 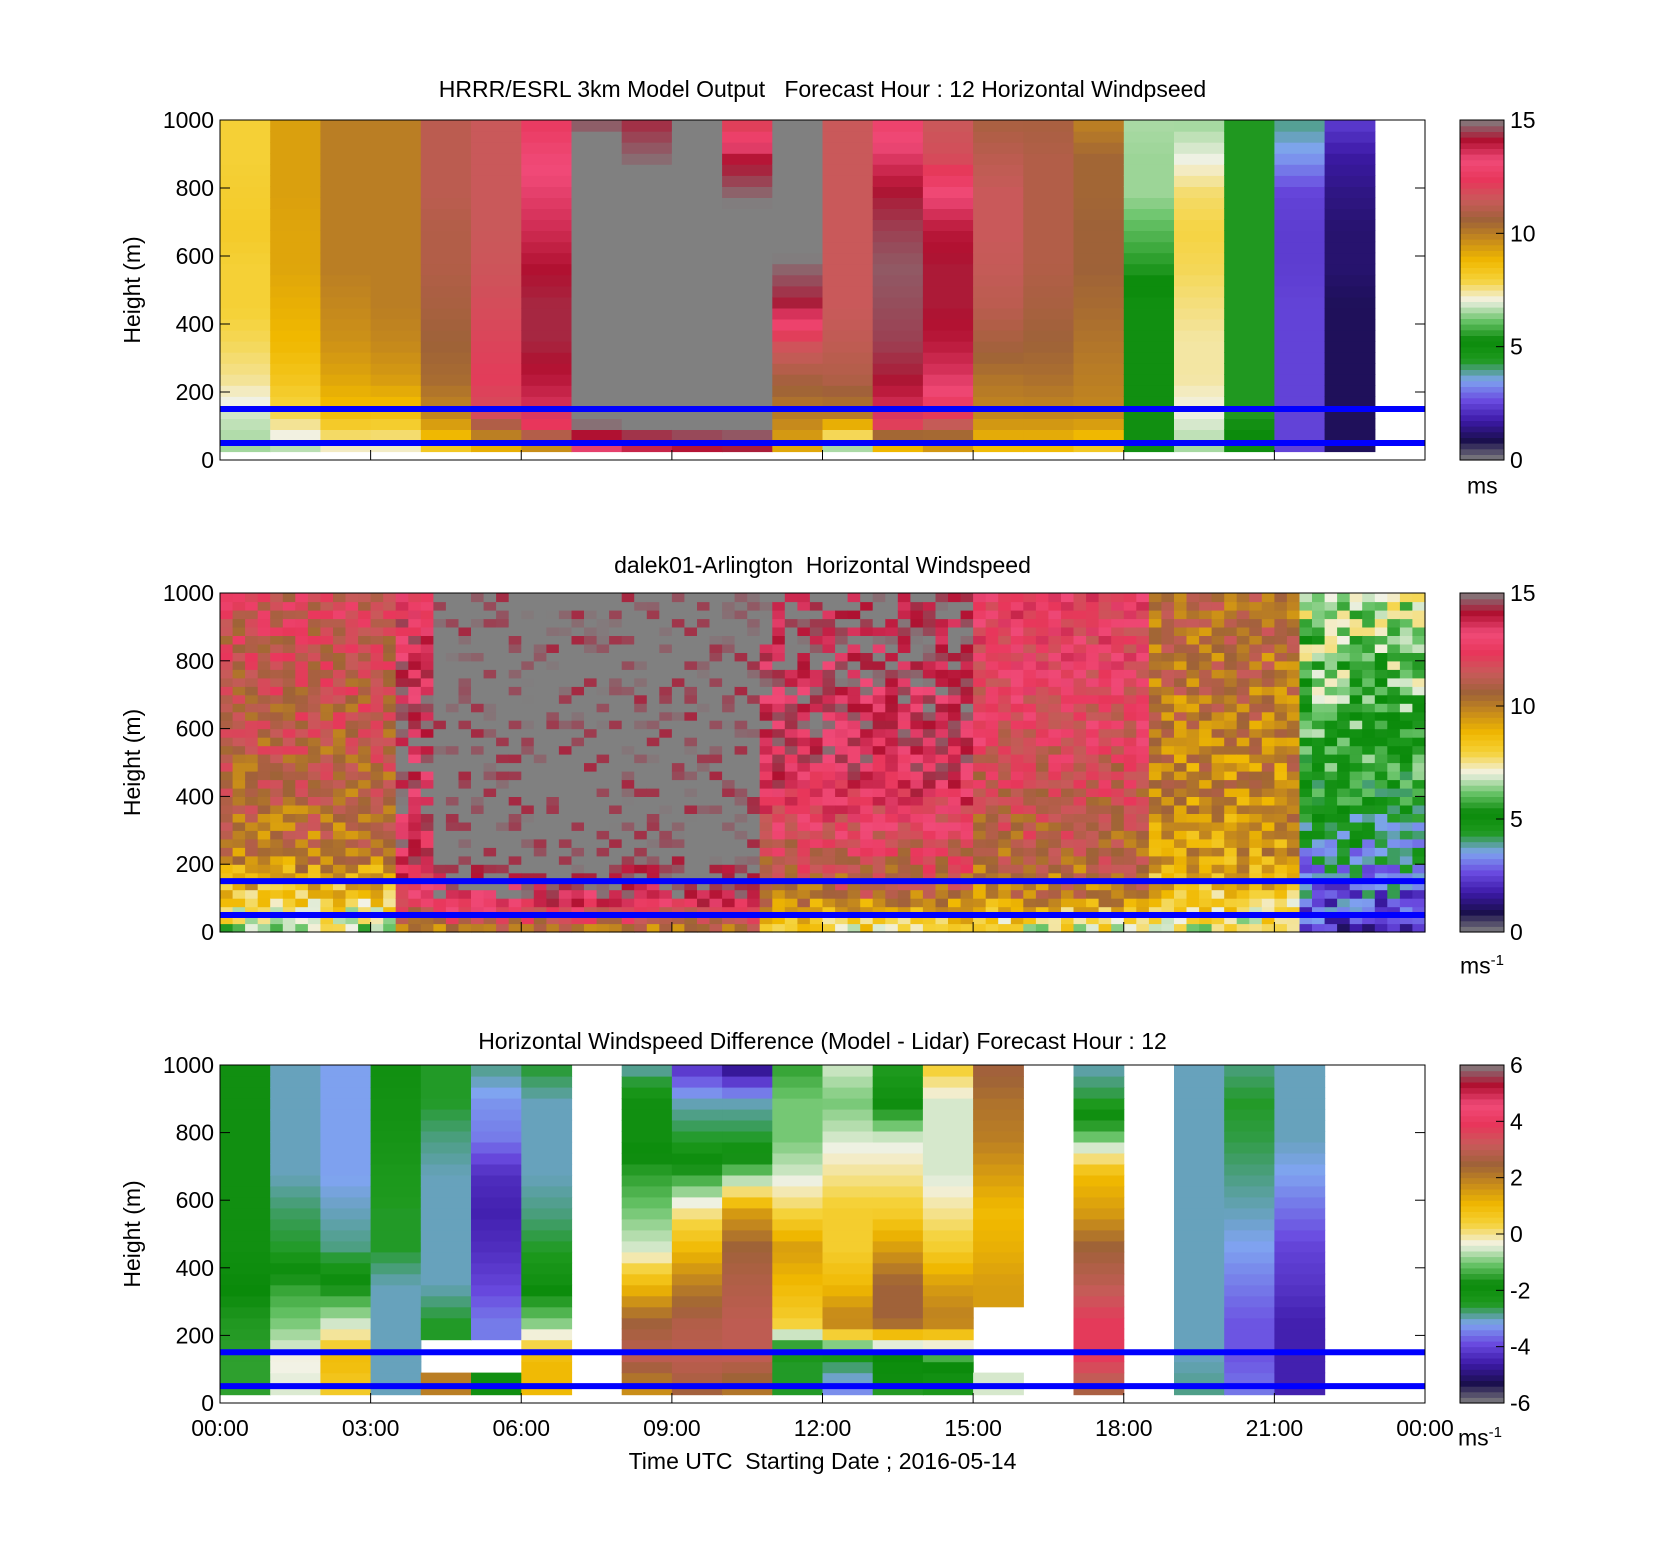 What do you see at coordinates (195, 796) in the screenshot?
I see `y-tick-label: 400` at bounding box center [195, 796].